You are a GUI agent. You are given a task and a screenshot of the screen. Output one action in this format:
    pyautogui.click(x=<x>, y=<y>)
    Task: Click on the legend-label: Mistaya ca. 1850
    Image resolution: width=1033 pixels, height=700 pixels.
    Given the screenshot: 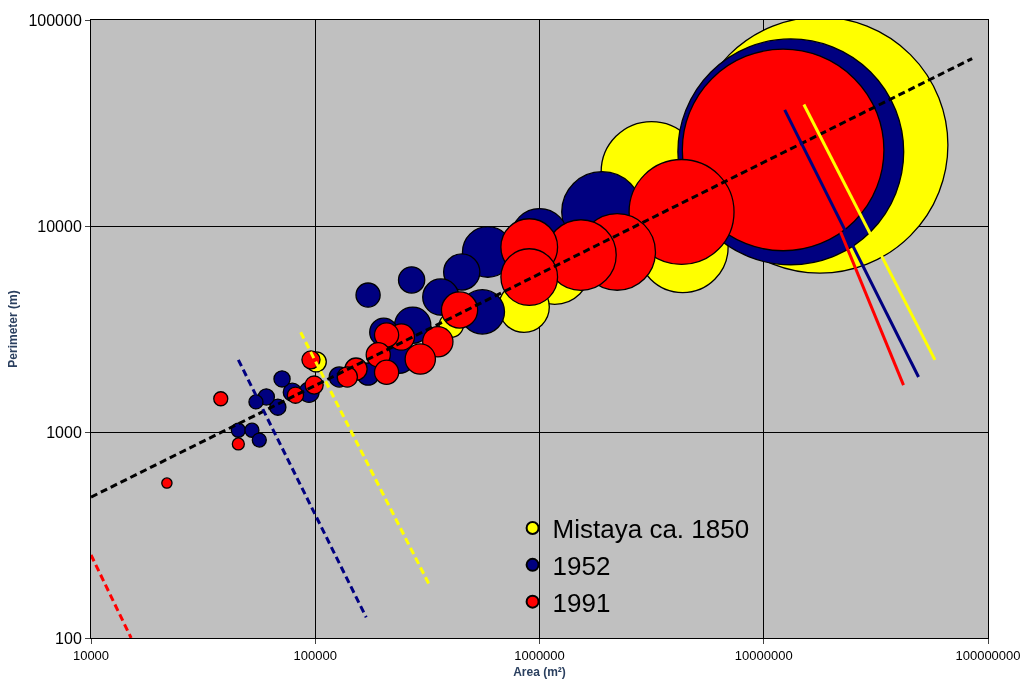 What is the action you would take?
    pyautogui.click(x=651, y=529)
    